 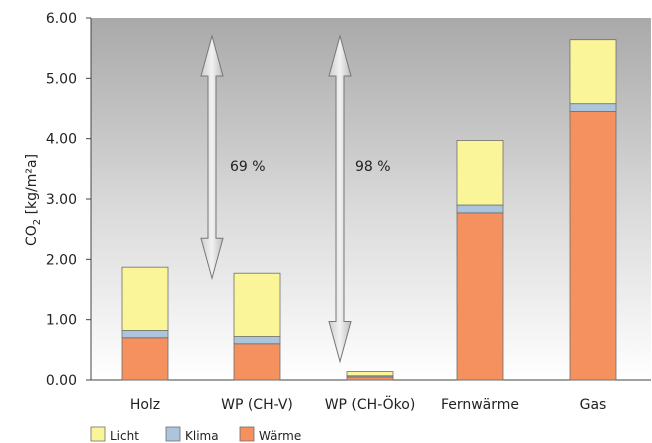 What do you see at coordinates (257, 405) in the screenshot?
I see `category-label: WP (CH-V)` at bounding box center [257, 405].